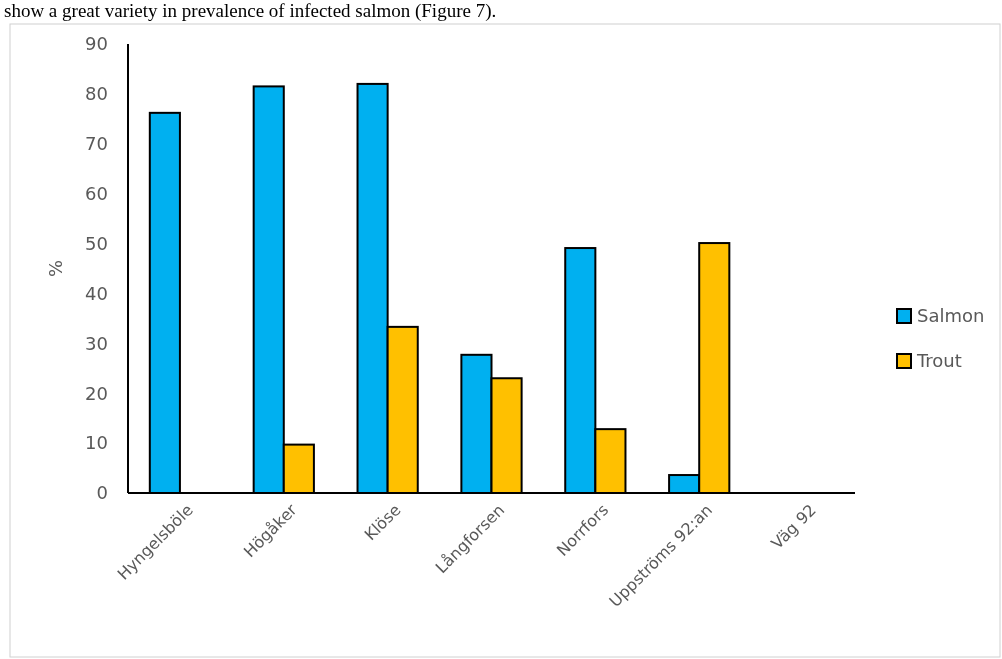  I want to click on y-tick-label: 90, so click(96, 44).